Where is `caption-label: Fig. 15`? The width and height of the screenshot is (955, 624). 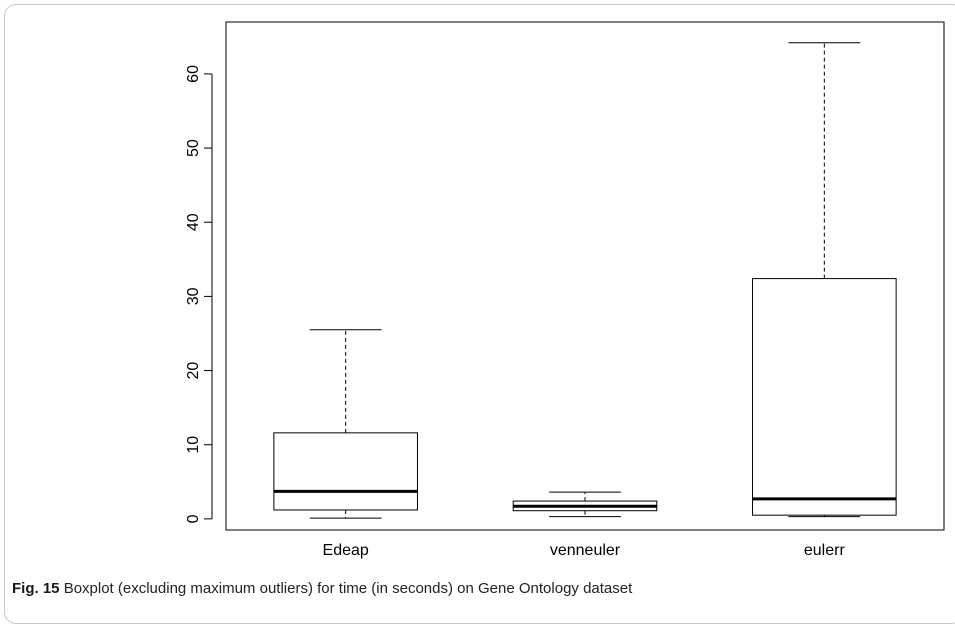
caption-label: Fig. 15 is located at coordinates (36, 588).